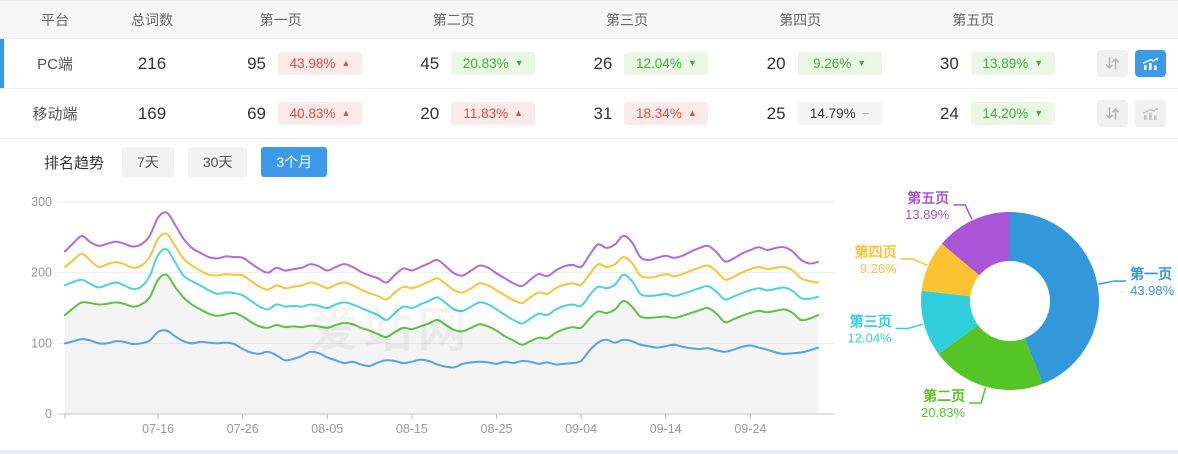 The width and height of the screenshot is (1178, 454). Describe the element at coordinates (839, 113) in the screenshot. I see `page4-change-badge: 14.79% −` at that location.